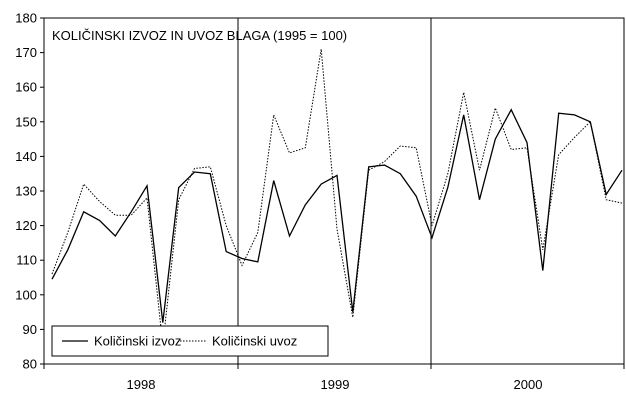  I want to click on y-tick-label: 160, so click(26, 87).